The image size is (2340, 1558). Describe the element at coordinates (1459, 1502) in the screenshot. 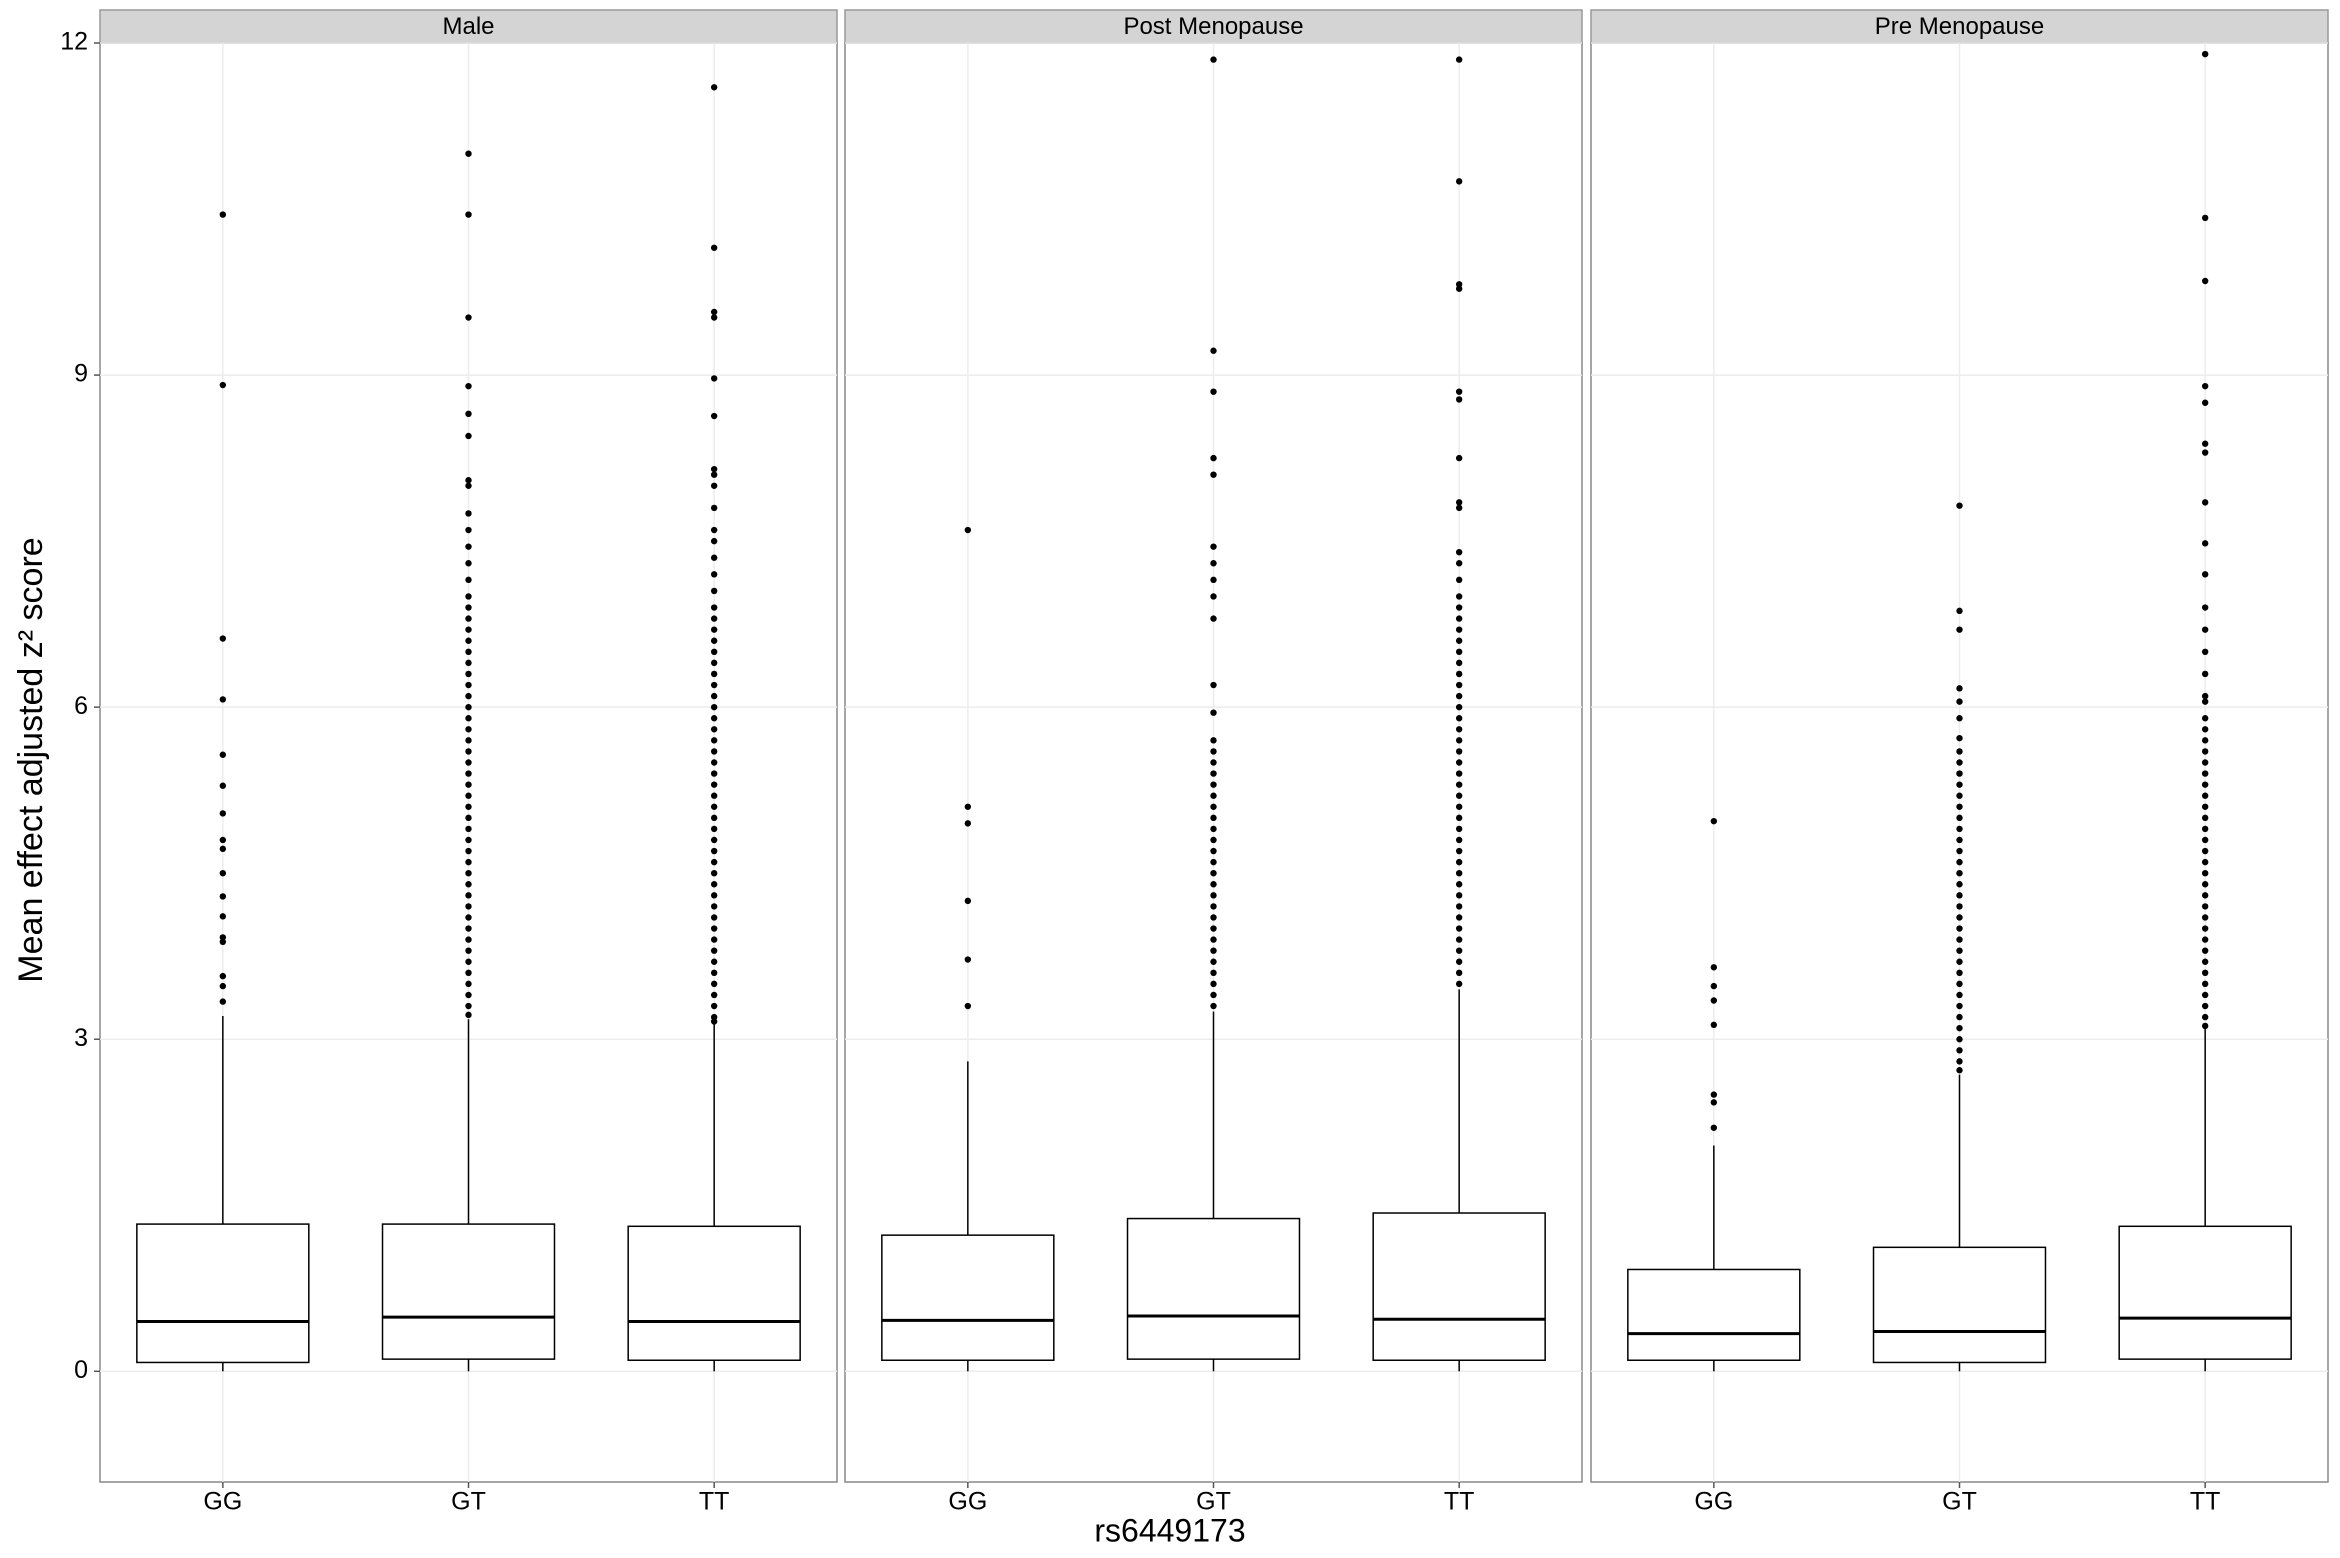

I see `x-tick-label: TT` at that location.